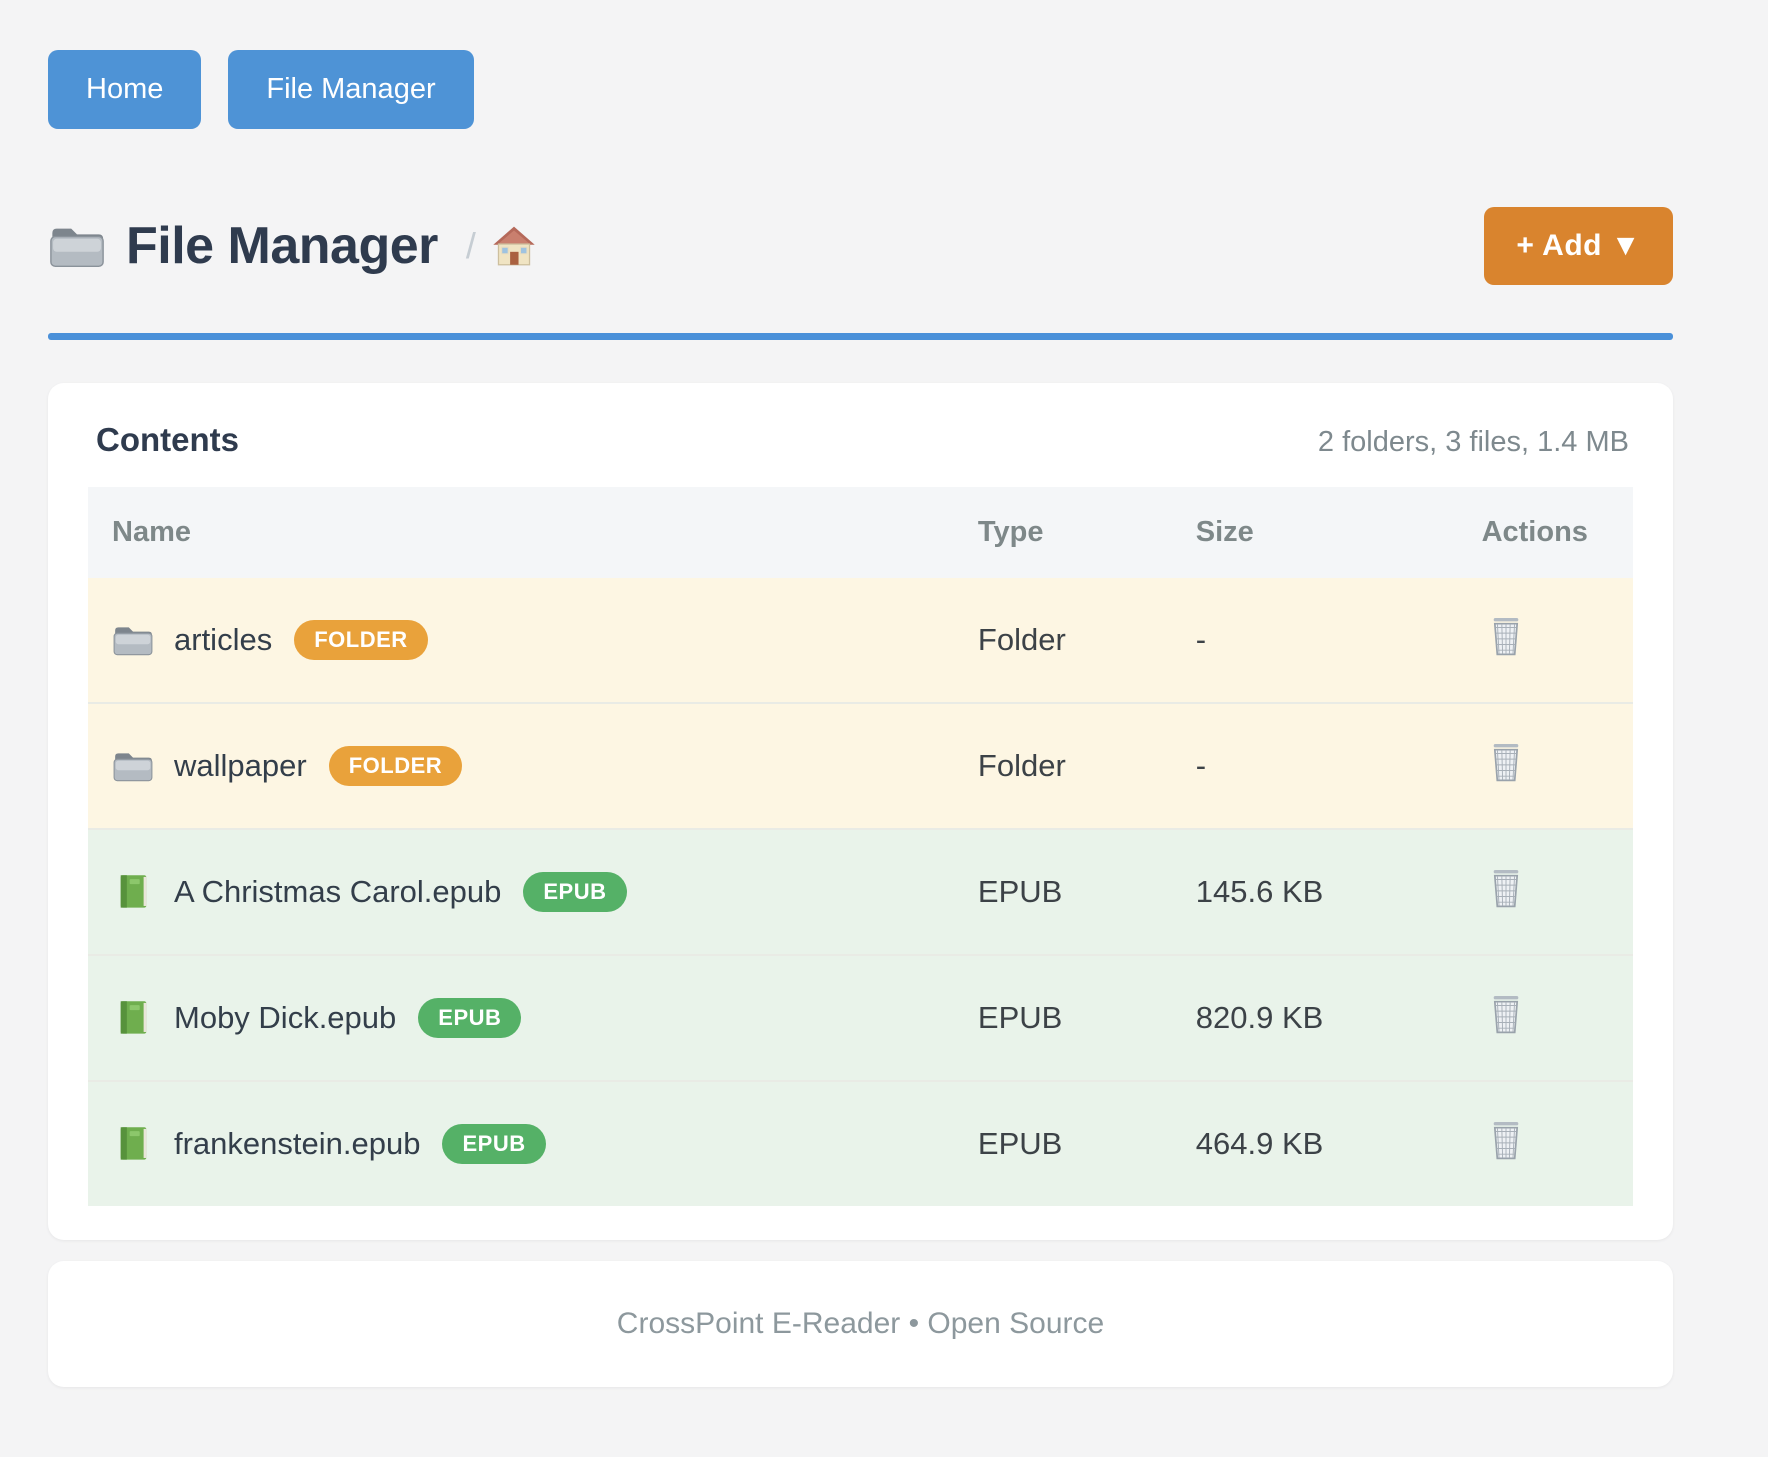 Image resolution: width=1768 pixels, height=1457 pixels. Describe the element at coordinates (223, 639) in the screenshot. I see `file-name: articles` at that location.